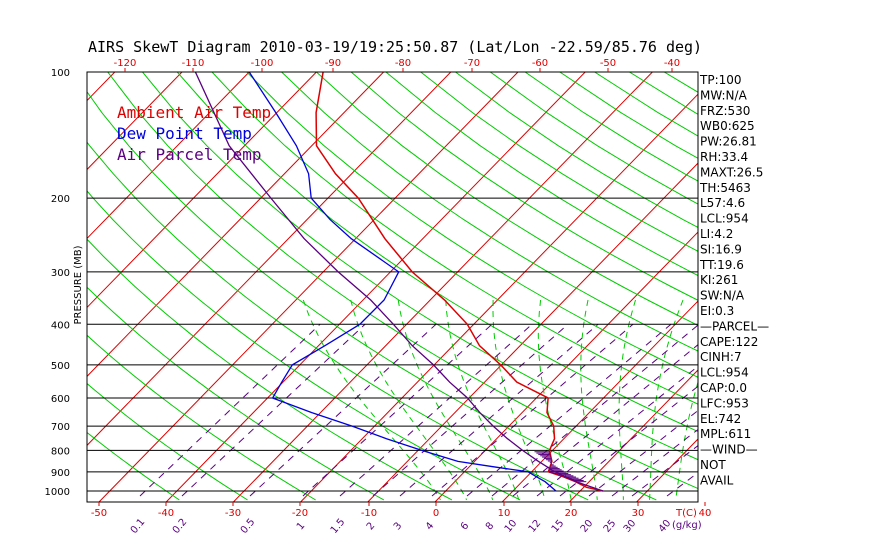 This screenshot has height=560, width=870. What do you see at coordinates (725, 111) in the screenshot?
I see `index-label: FRZ:530` at bounding box center [725, 111].